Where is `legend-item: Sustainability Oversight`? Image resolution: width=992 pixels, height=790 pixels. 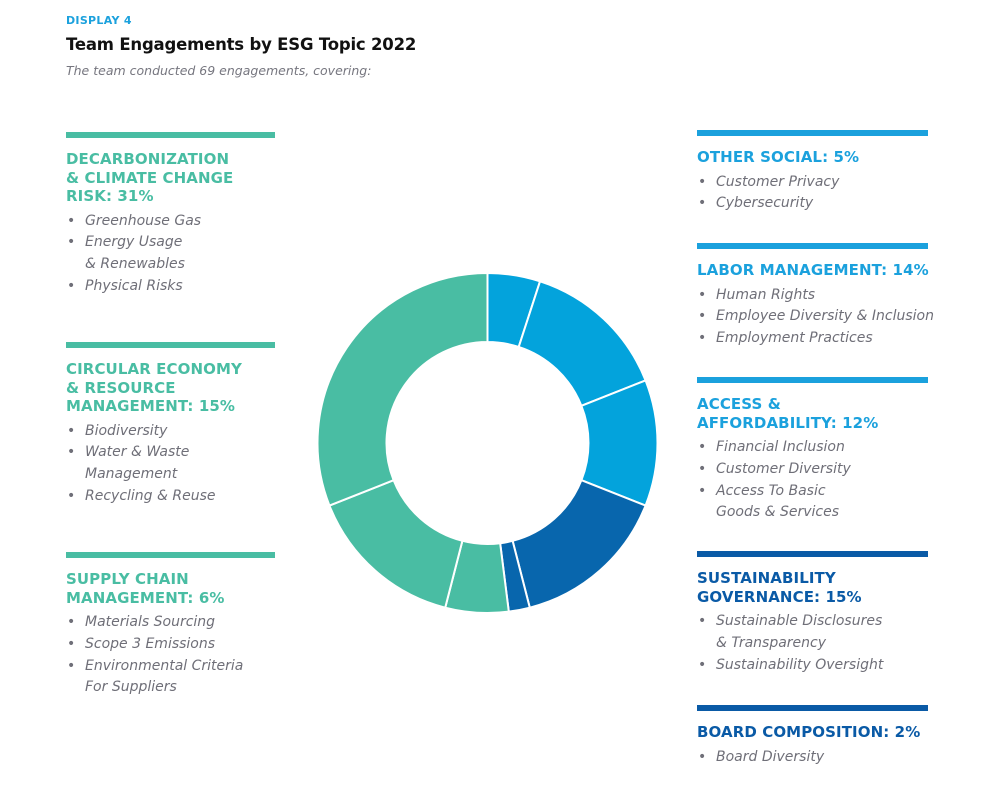
legend-item: Sustainability Oversight is located at coordinates (812, 666).